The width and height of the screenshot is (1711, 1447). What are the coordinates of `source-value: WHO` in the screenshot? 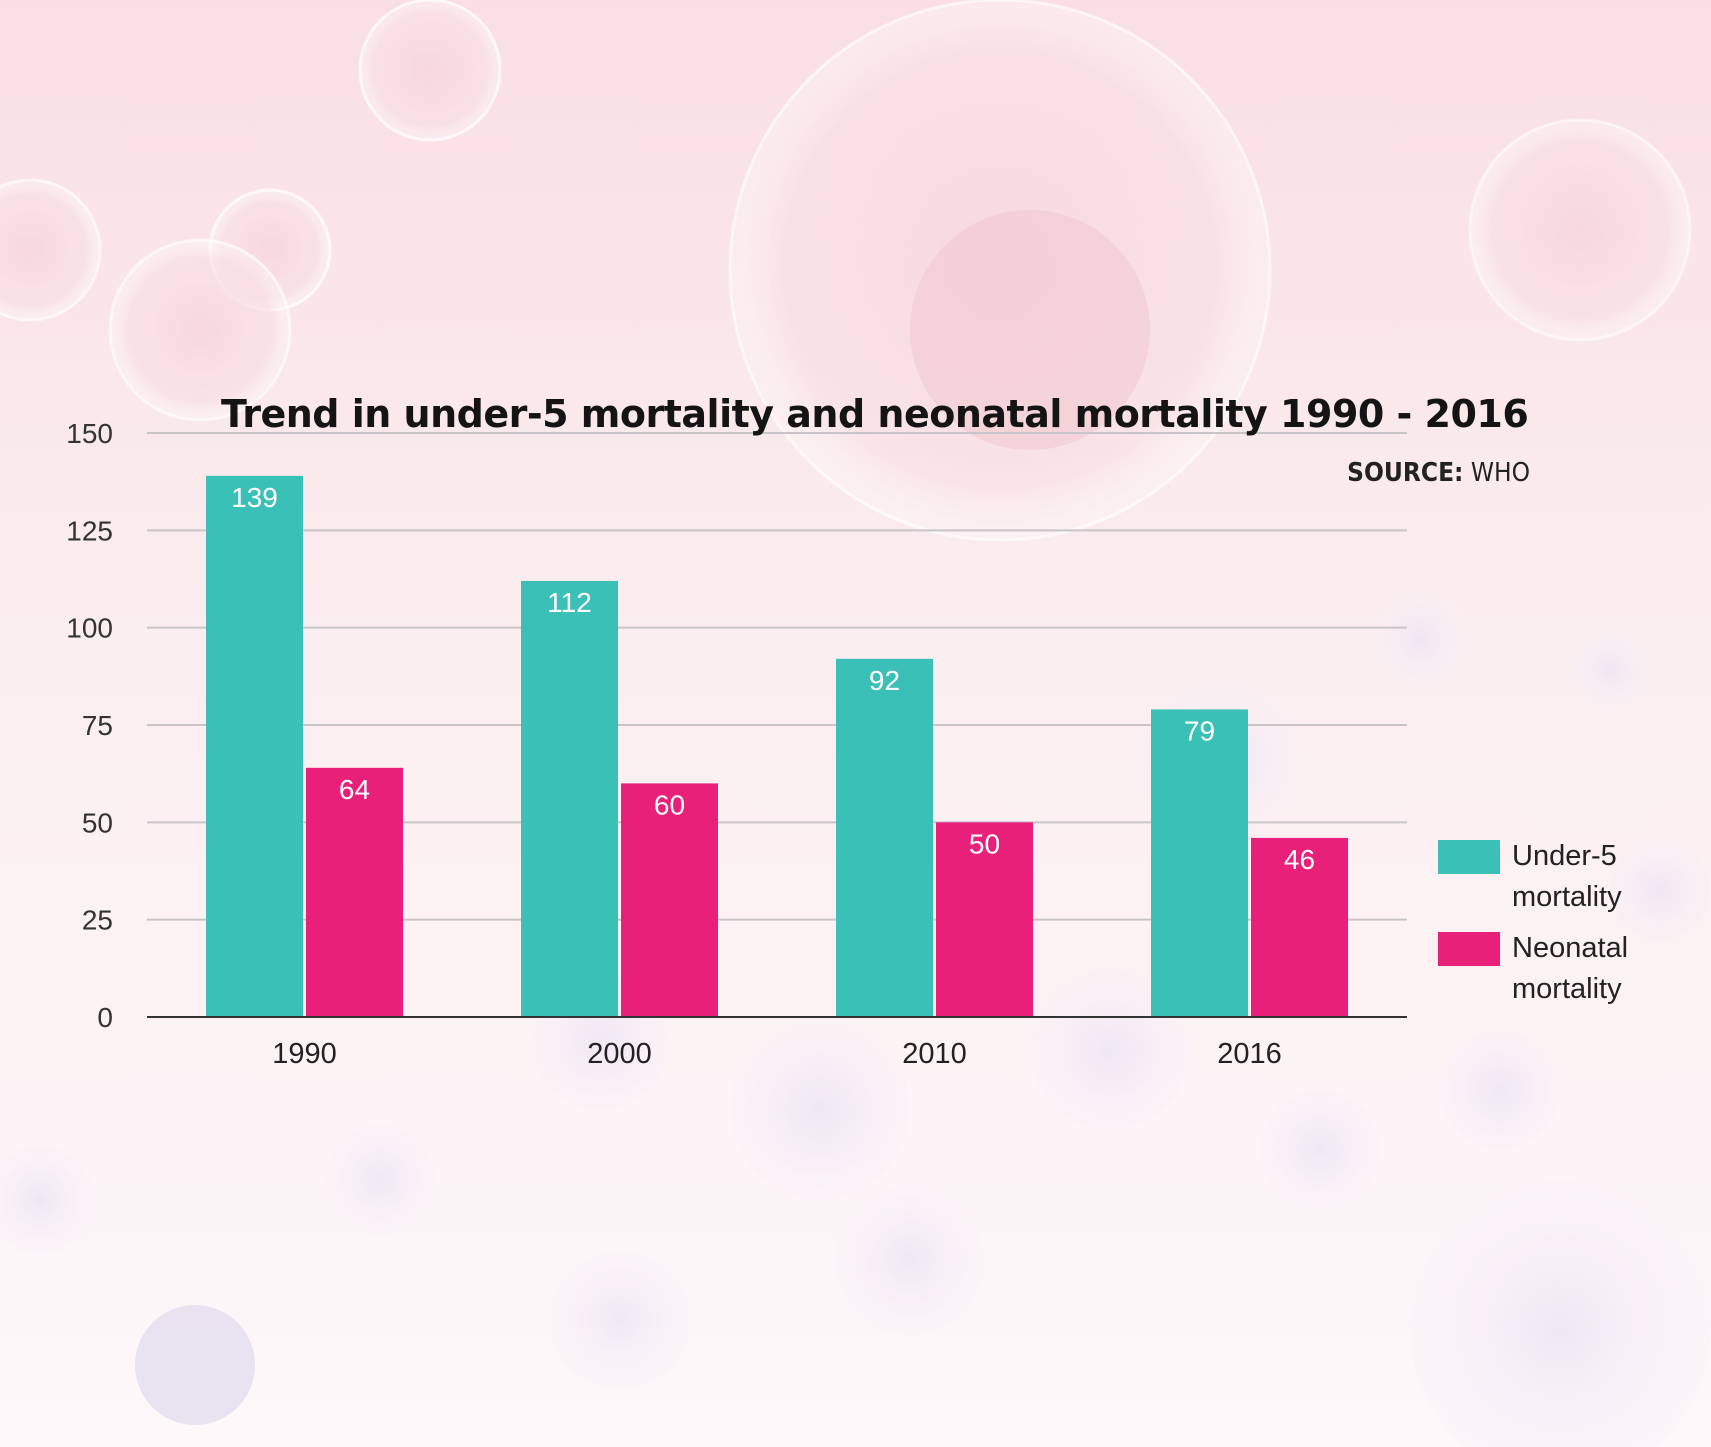 It's located at (1500, 473).